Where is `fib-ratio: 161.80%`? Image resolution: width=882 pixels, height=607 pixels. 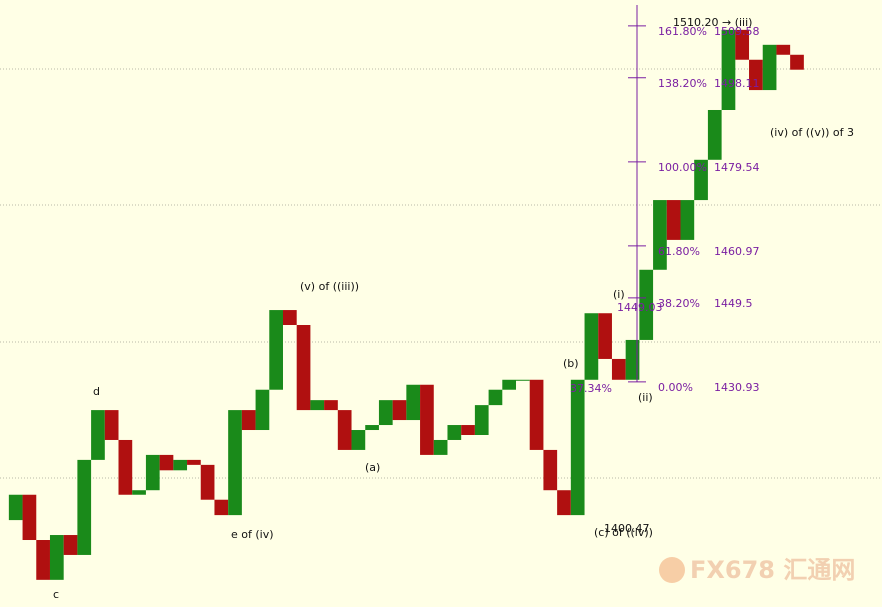 fib-ratio: 161.80% is located at coordinates (682, 31).